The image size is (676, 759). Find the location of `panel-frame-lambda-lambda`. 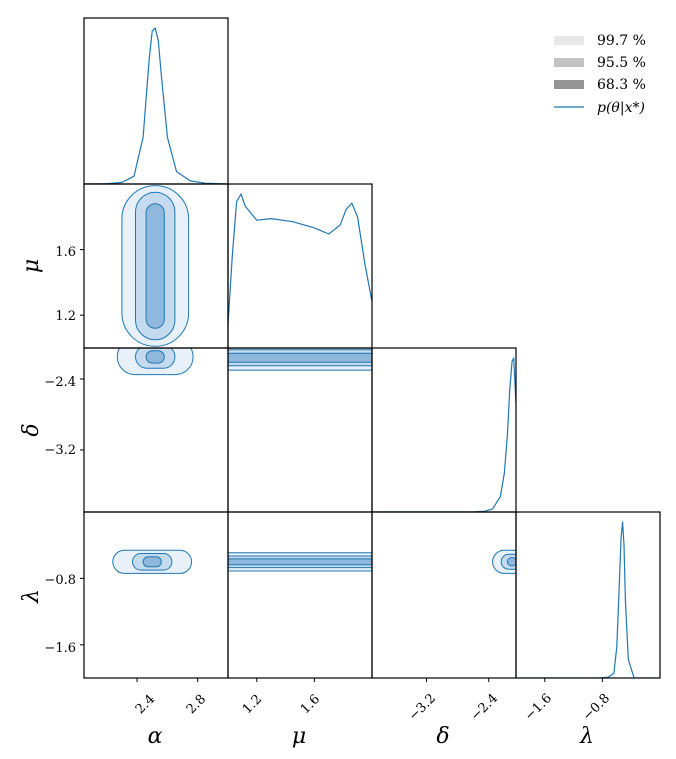

panel-frame-lambda-lambda is located at coordinates (588, 595).